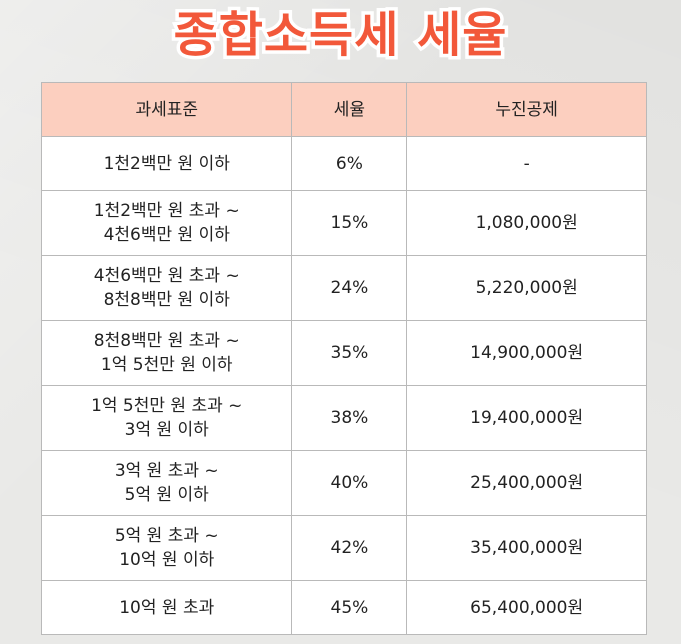 The height and width of the screenshot is (644, 681). Describe the element at coordinates (526, 163) in the screenshot. I see `deduction-cell: -` at that location.